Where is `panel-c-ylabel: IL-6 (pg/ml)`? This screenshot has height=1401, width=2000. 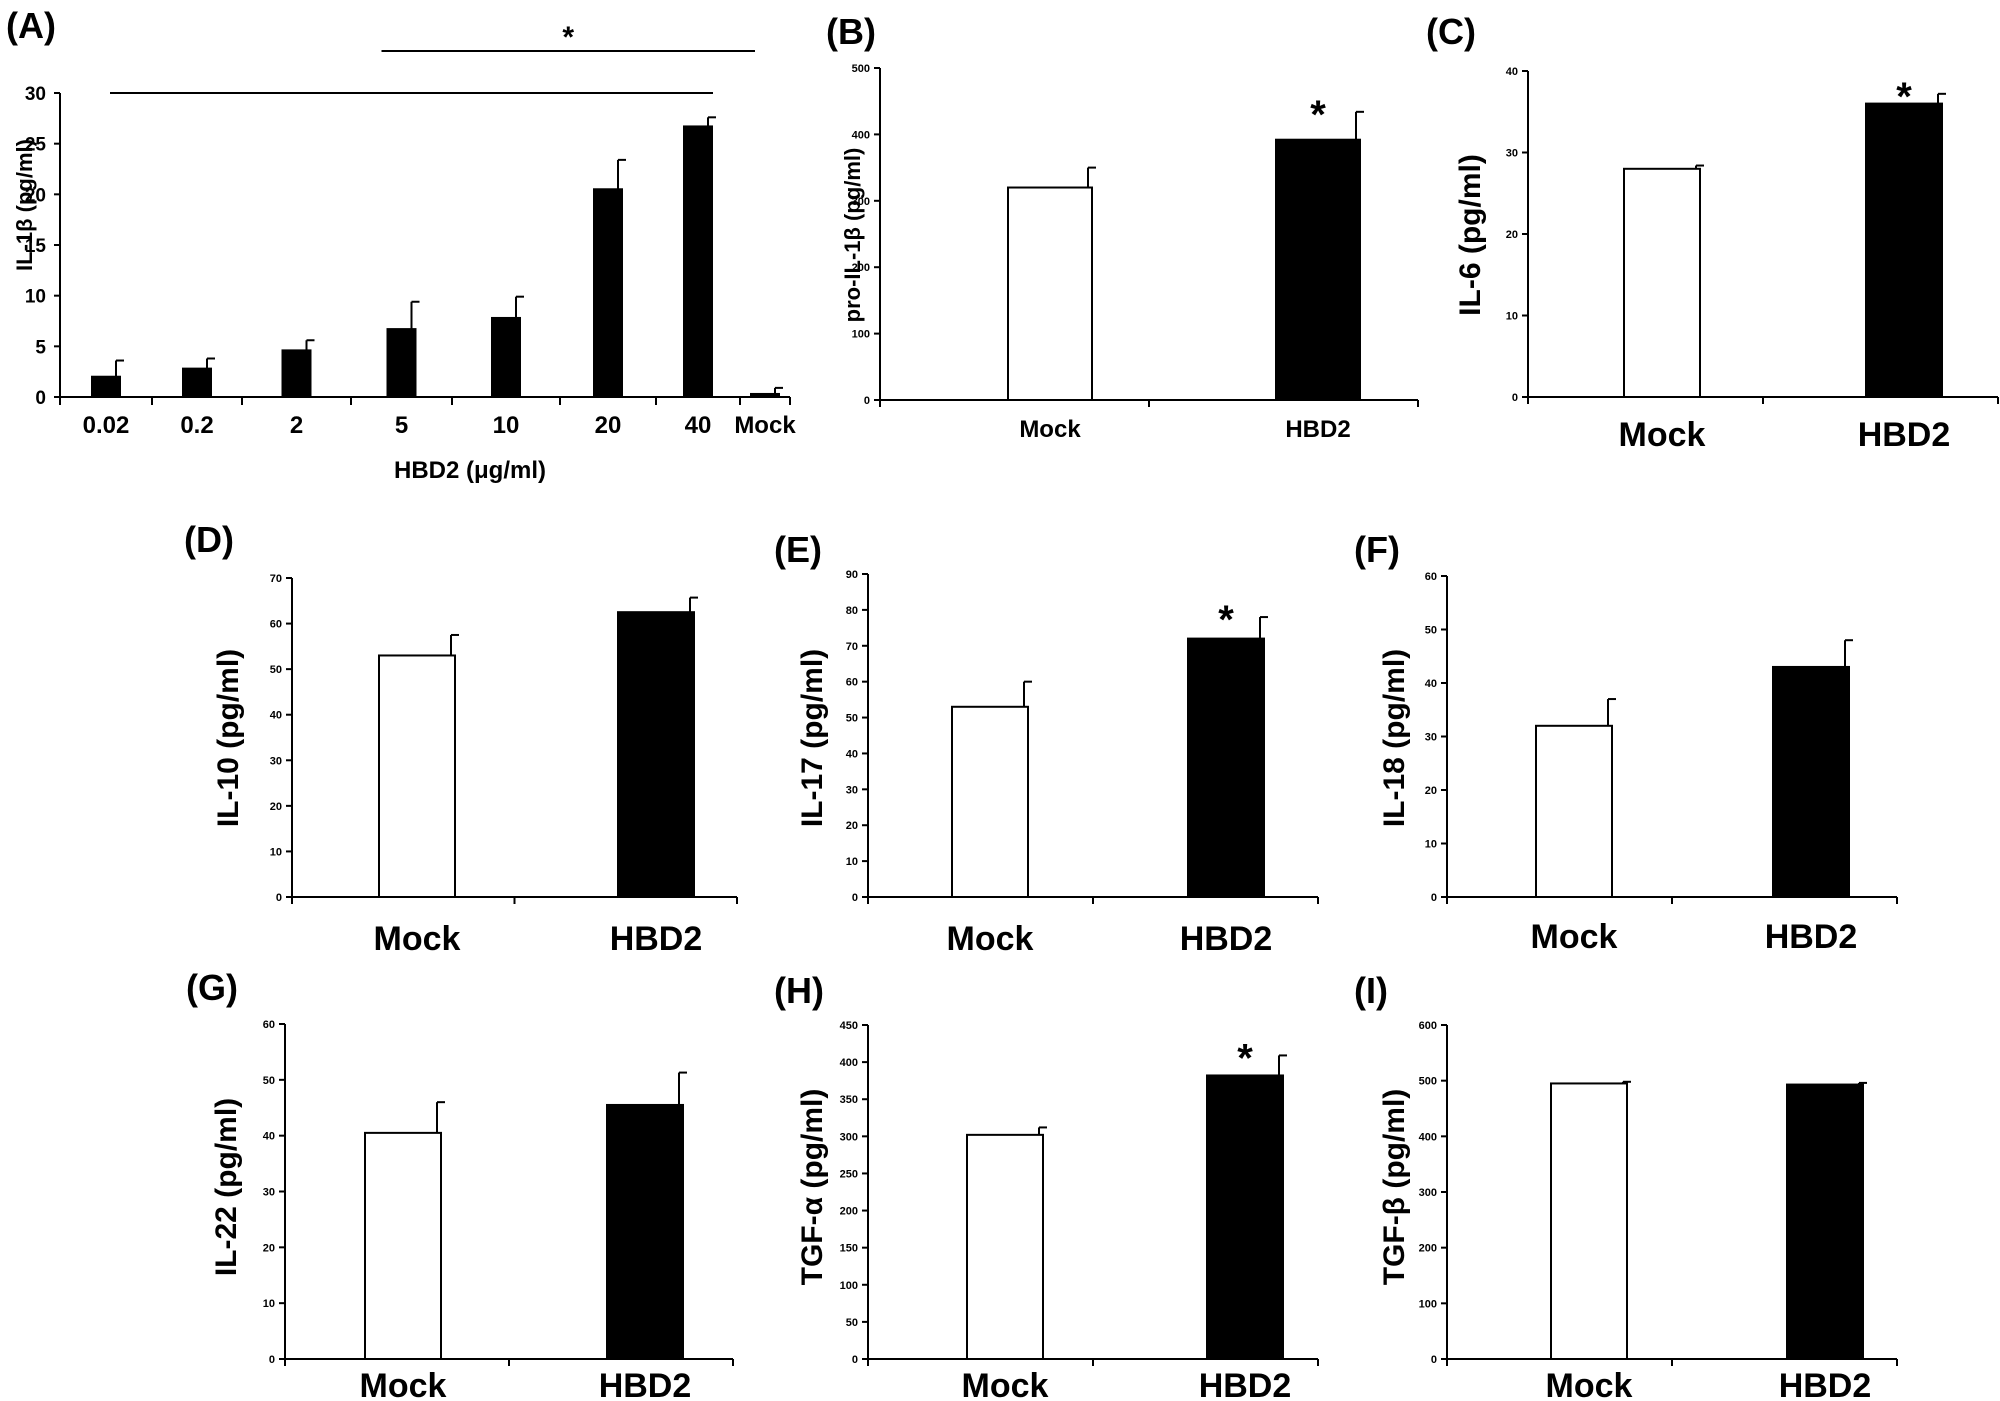
panel-c-ylabel: IL-6 (pg/ml) is located at coordinates (1470, 235).